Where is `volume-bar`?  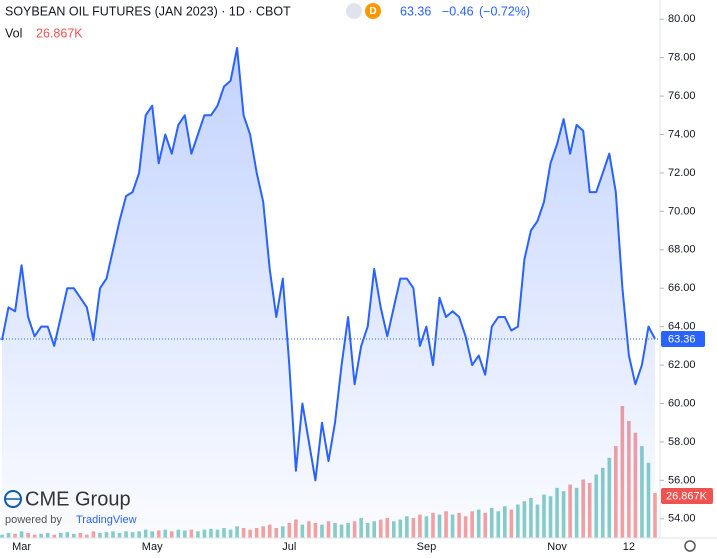 volume-bar is located at coordinates (2, 536).